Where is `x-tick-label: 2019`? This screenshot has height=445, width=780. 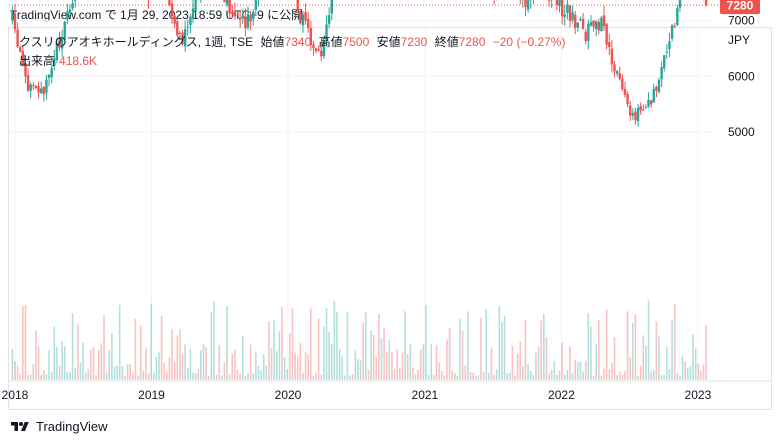 x-tick-label: 2019 is located at coordinates (151, 395).